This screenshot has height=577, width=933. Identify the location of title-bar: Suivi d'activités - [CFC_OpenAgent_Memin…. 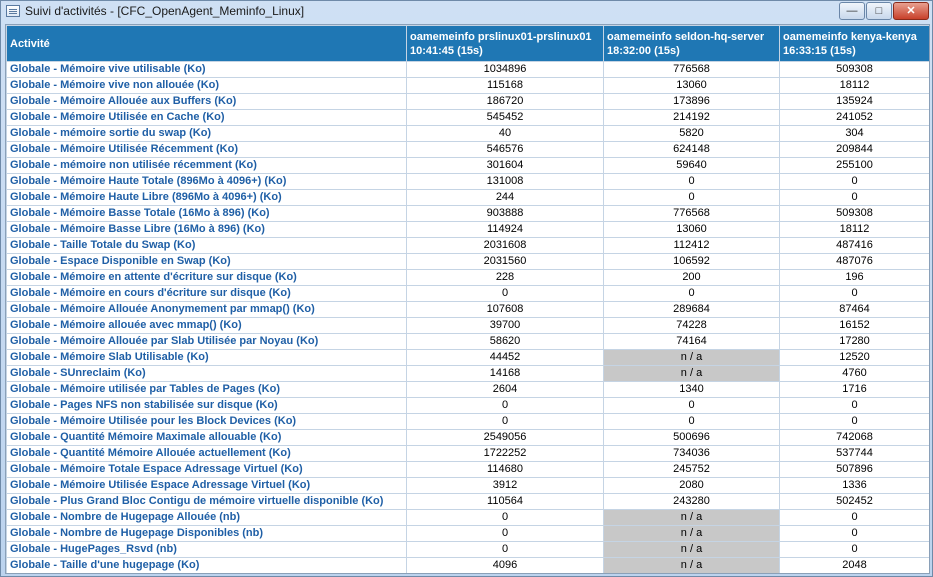
(466, 12).